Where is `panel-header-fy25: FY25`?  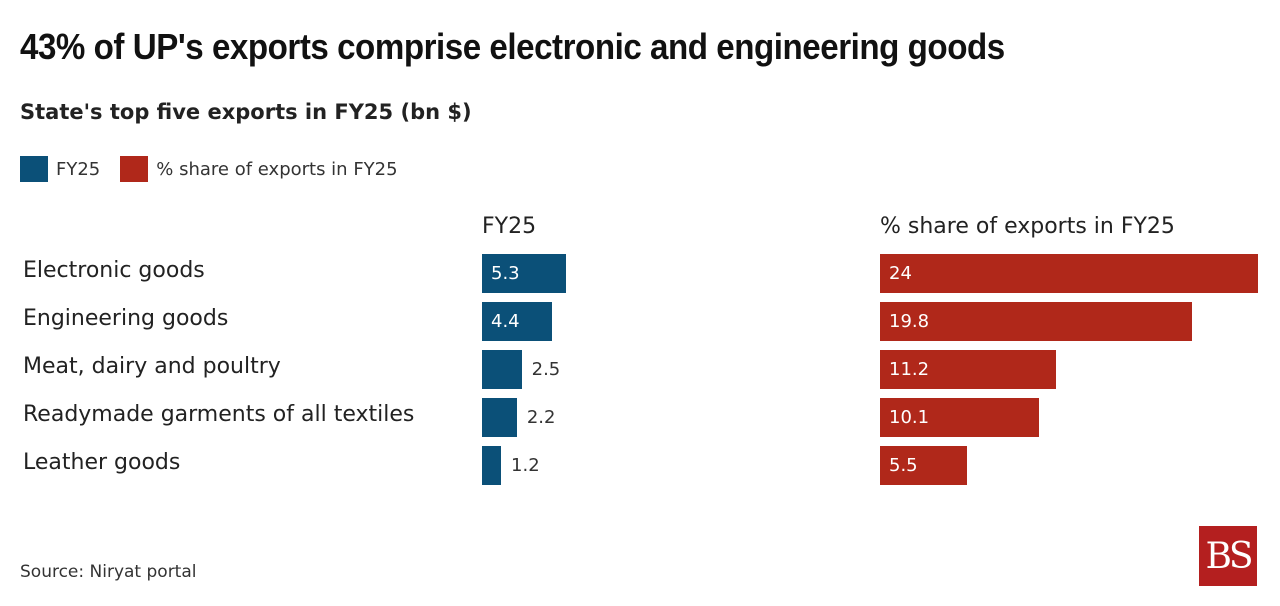
panel-header-fy25: FY25 is located at coordinates (509, 226).